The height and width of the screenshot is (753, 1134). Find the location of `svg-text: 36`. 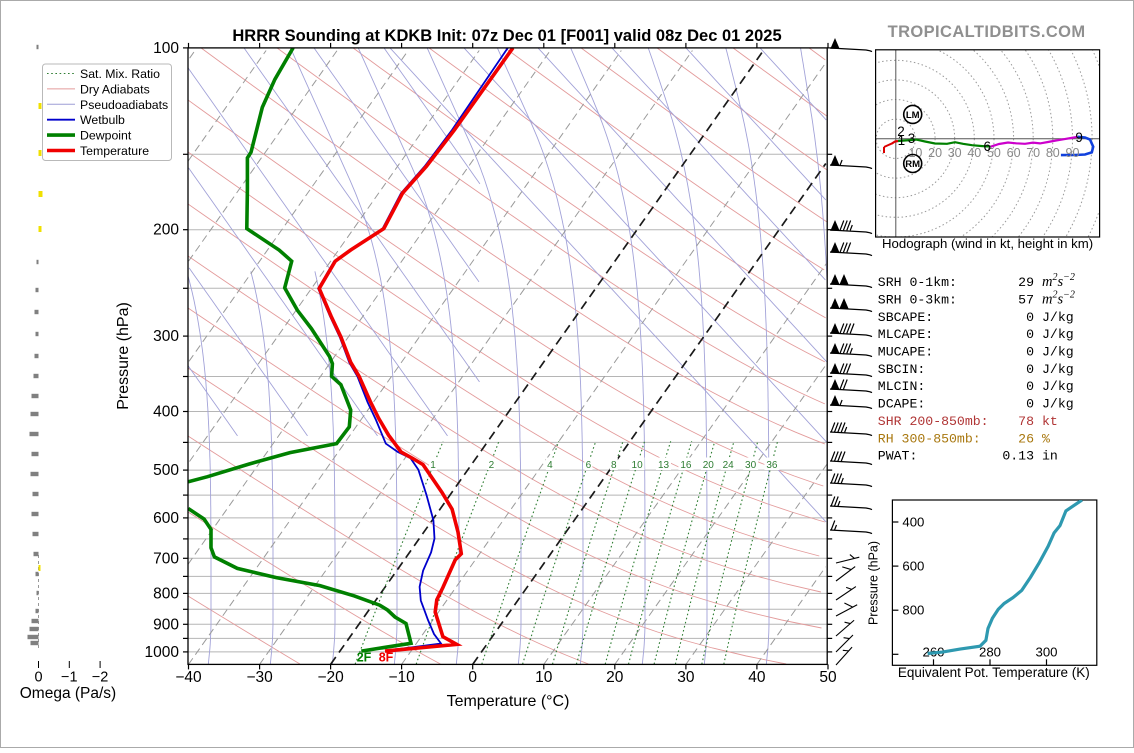

svg-text: 36 is located at coordinates (772, 465).